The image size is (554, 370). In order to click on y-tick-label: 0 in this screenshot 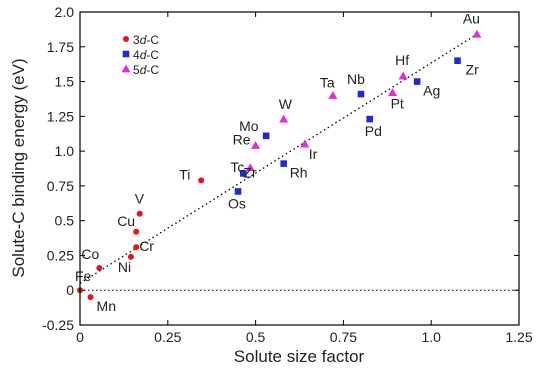, I will do `click(70, 290)`.